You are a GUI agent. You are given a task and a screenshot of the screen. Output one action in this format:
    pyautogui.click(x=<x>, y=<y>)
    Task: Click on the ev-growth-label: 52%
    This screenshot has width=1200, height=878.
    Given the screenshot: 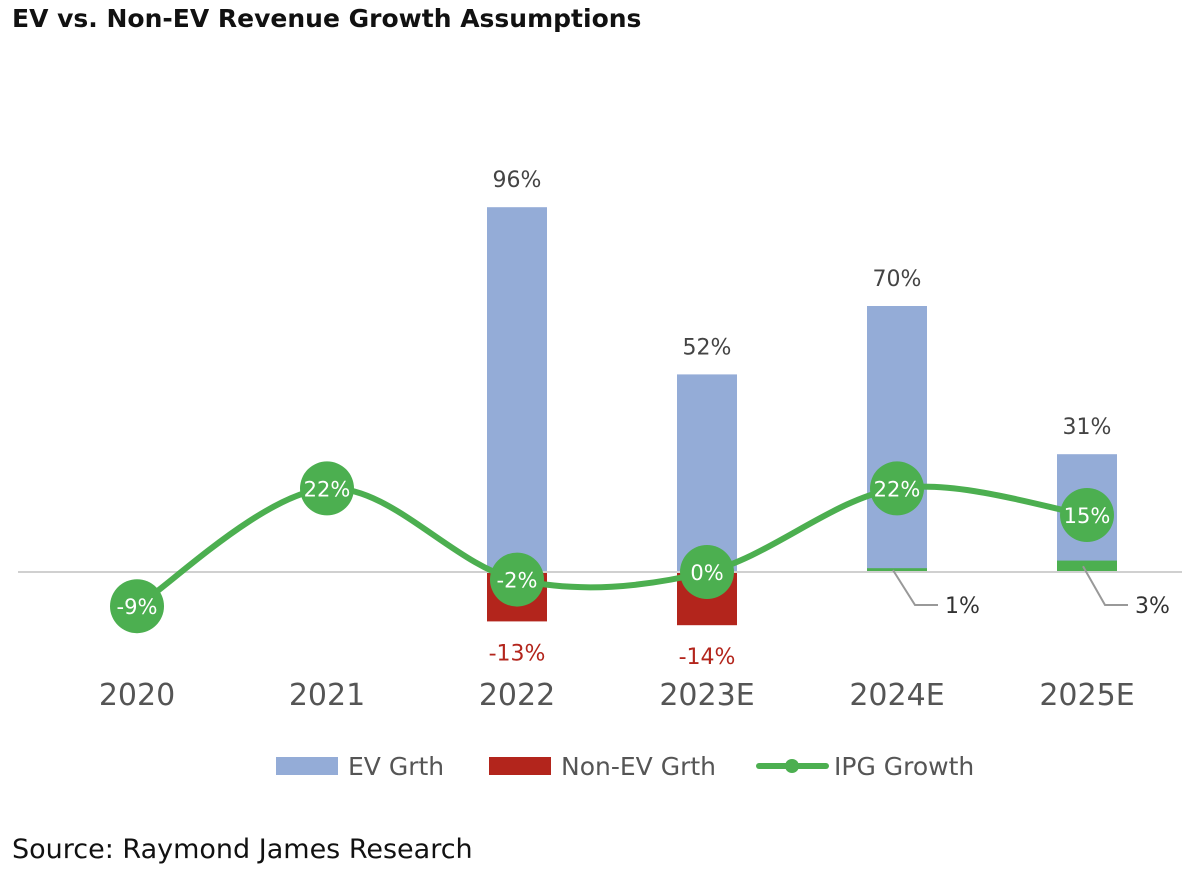 What is the action you would take?
    pyautogui.click(x=707, y=347)
    